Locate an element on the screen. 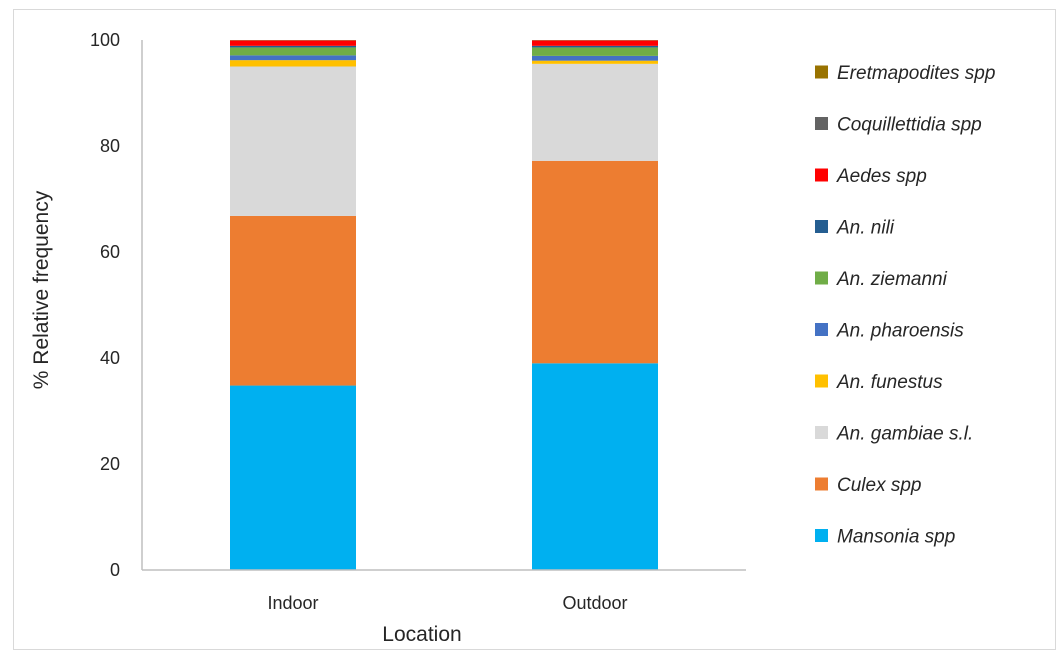  y-tick-label: 0 is located at coordinates (115, 570).